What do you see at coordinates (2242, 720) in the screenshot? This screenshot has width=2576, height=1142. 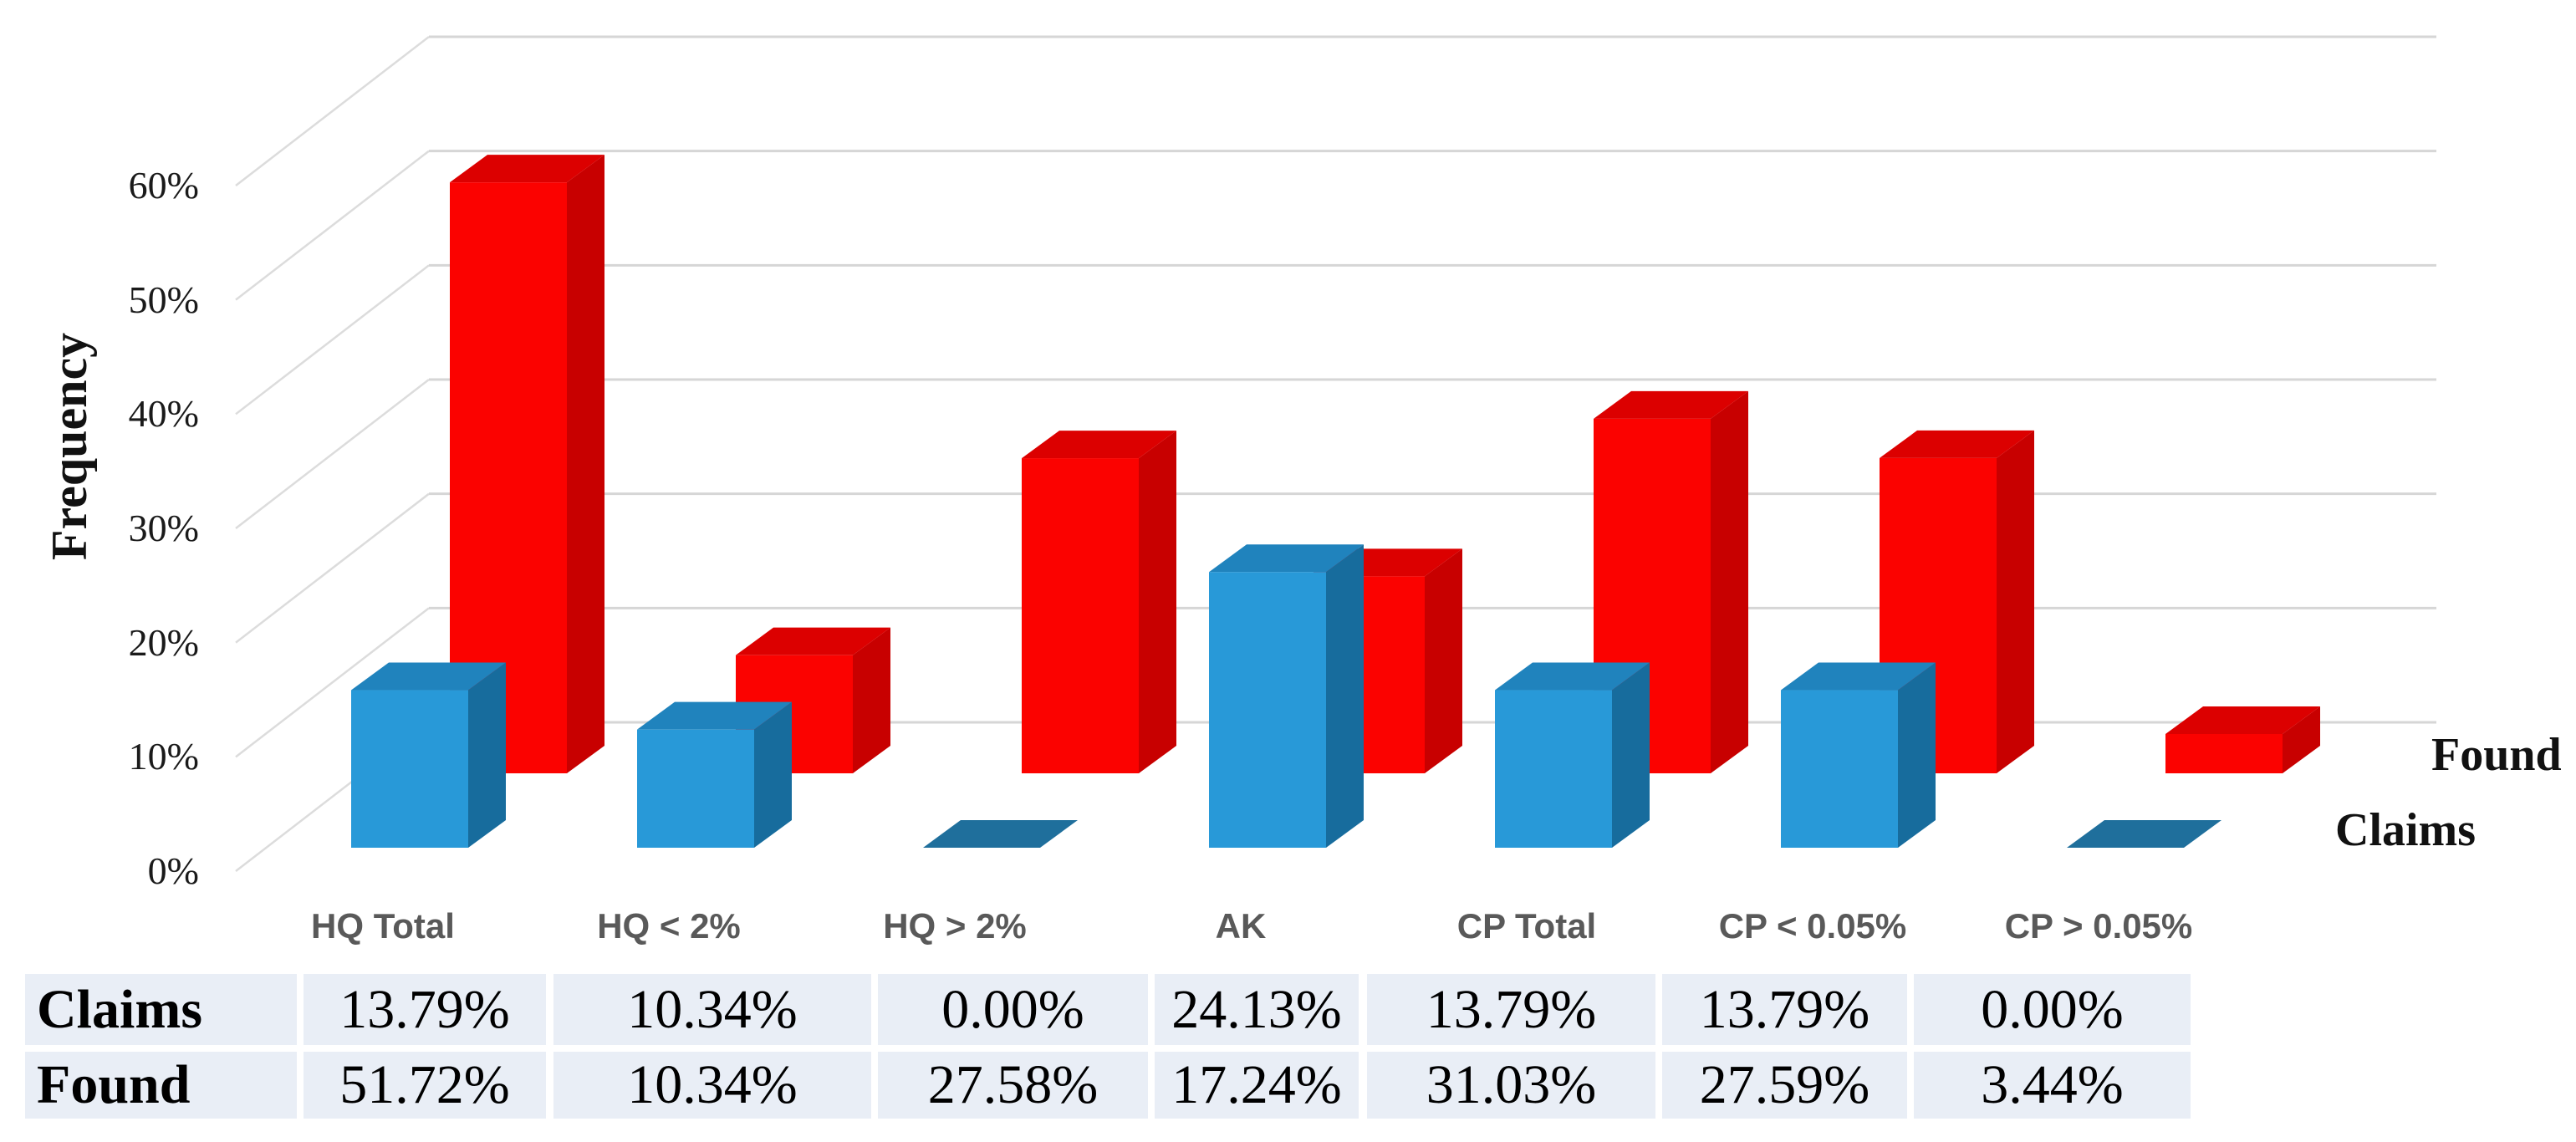 I see `bar-found-6-top` at bounding box center [2242, 720].